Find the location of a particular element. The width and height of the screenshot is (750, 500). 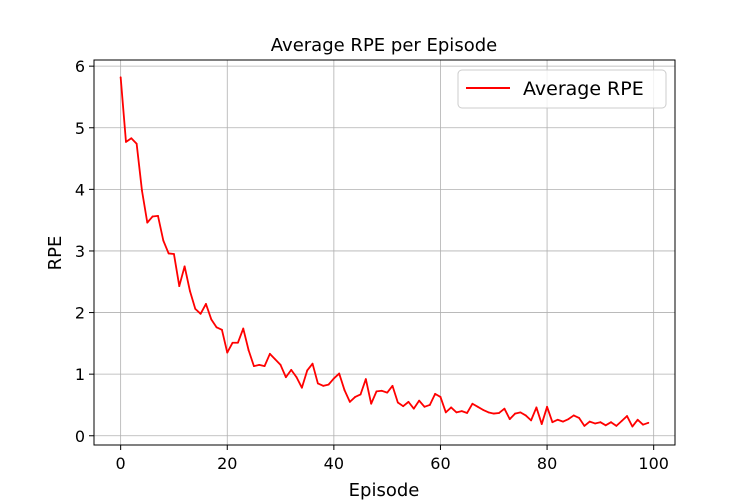

x-axis-label: Episode is located at coordinates (384, 490).